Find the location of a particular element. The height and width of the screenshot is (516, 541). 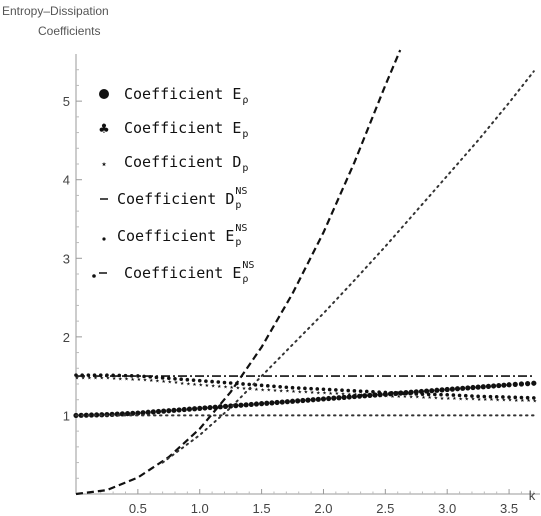

legend-label: Coefficient D is located at coordinates (182, 162).